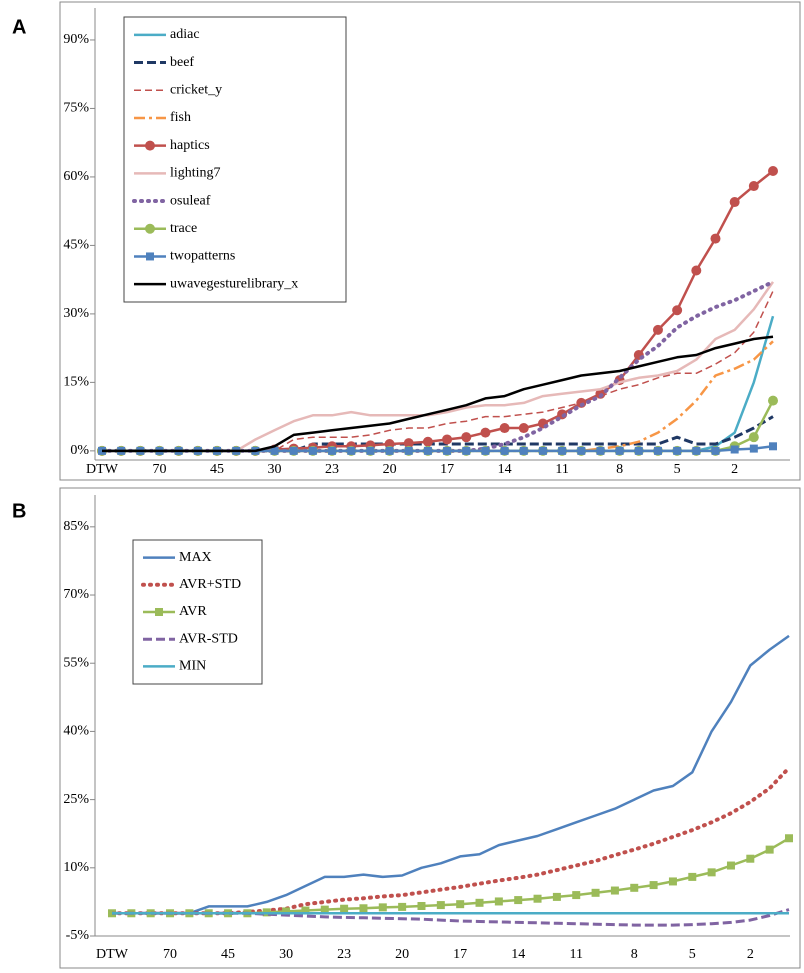  What do you see at coordinates (76, 594) in the screenshot?
I see `y-tick-label: 70%` at bounding box center [76, 594].